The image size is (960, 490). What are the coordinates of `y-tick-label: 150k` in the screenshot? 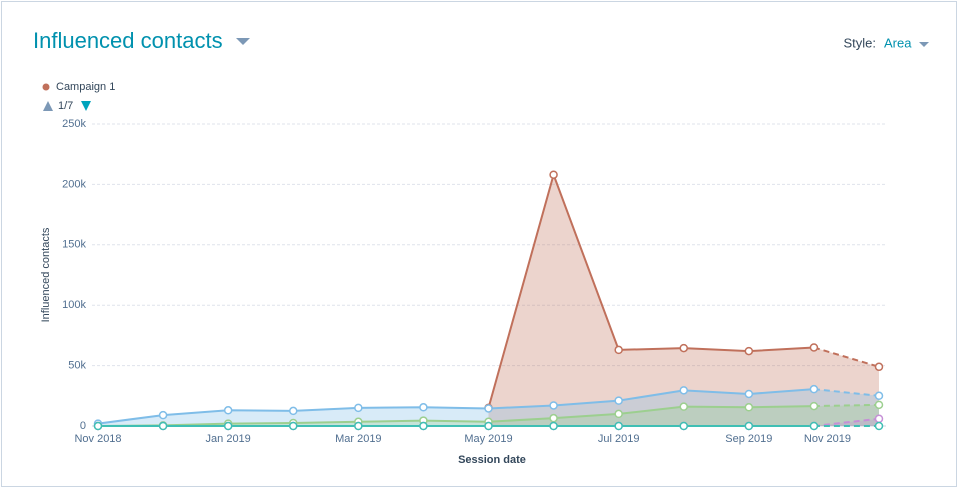 It's located at (74, 245).